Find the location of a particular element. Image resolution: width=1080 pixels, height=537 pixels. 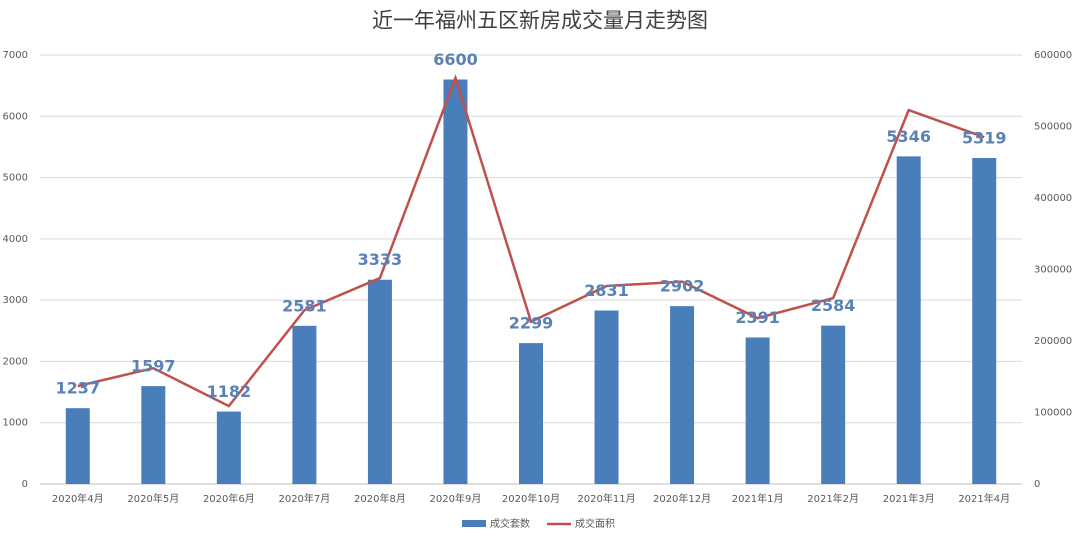

y2-tick-label: 400000 is located at coordinates (1053, 198).